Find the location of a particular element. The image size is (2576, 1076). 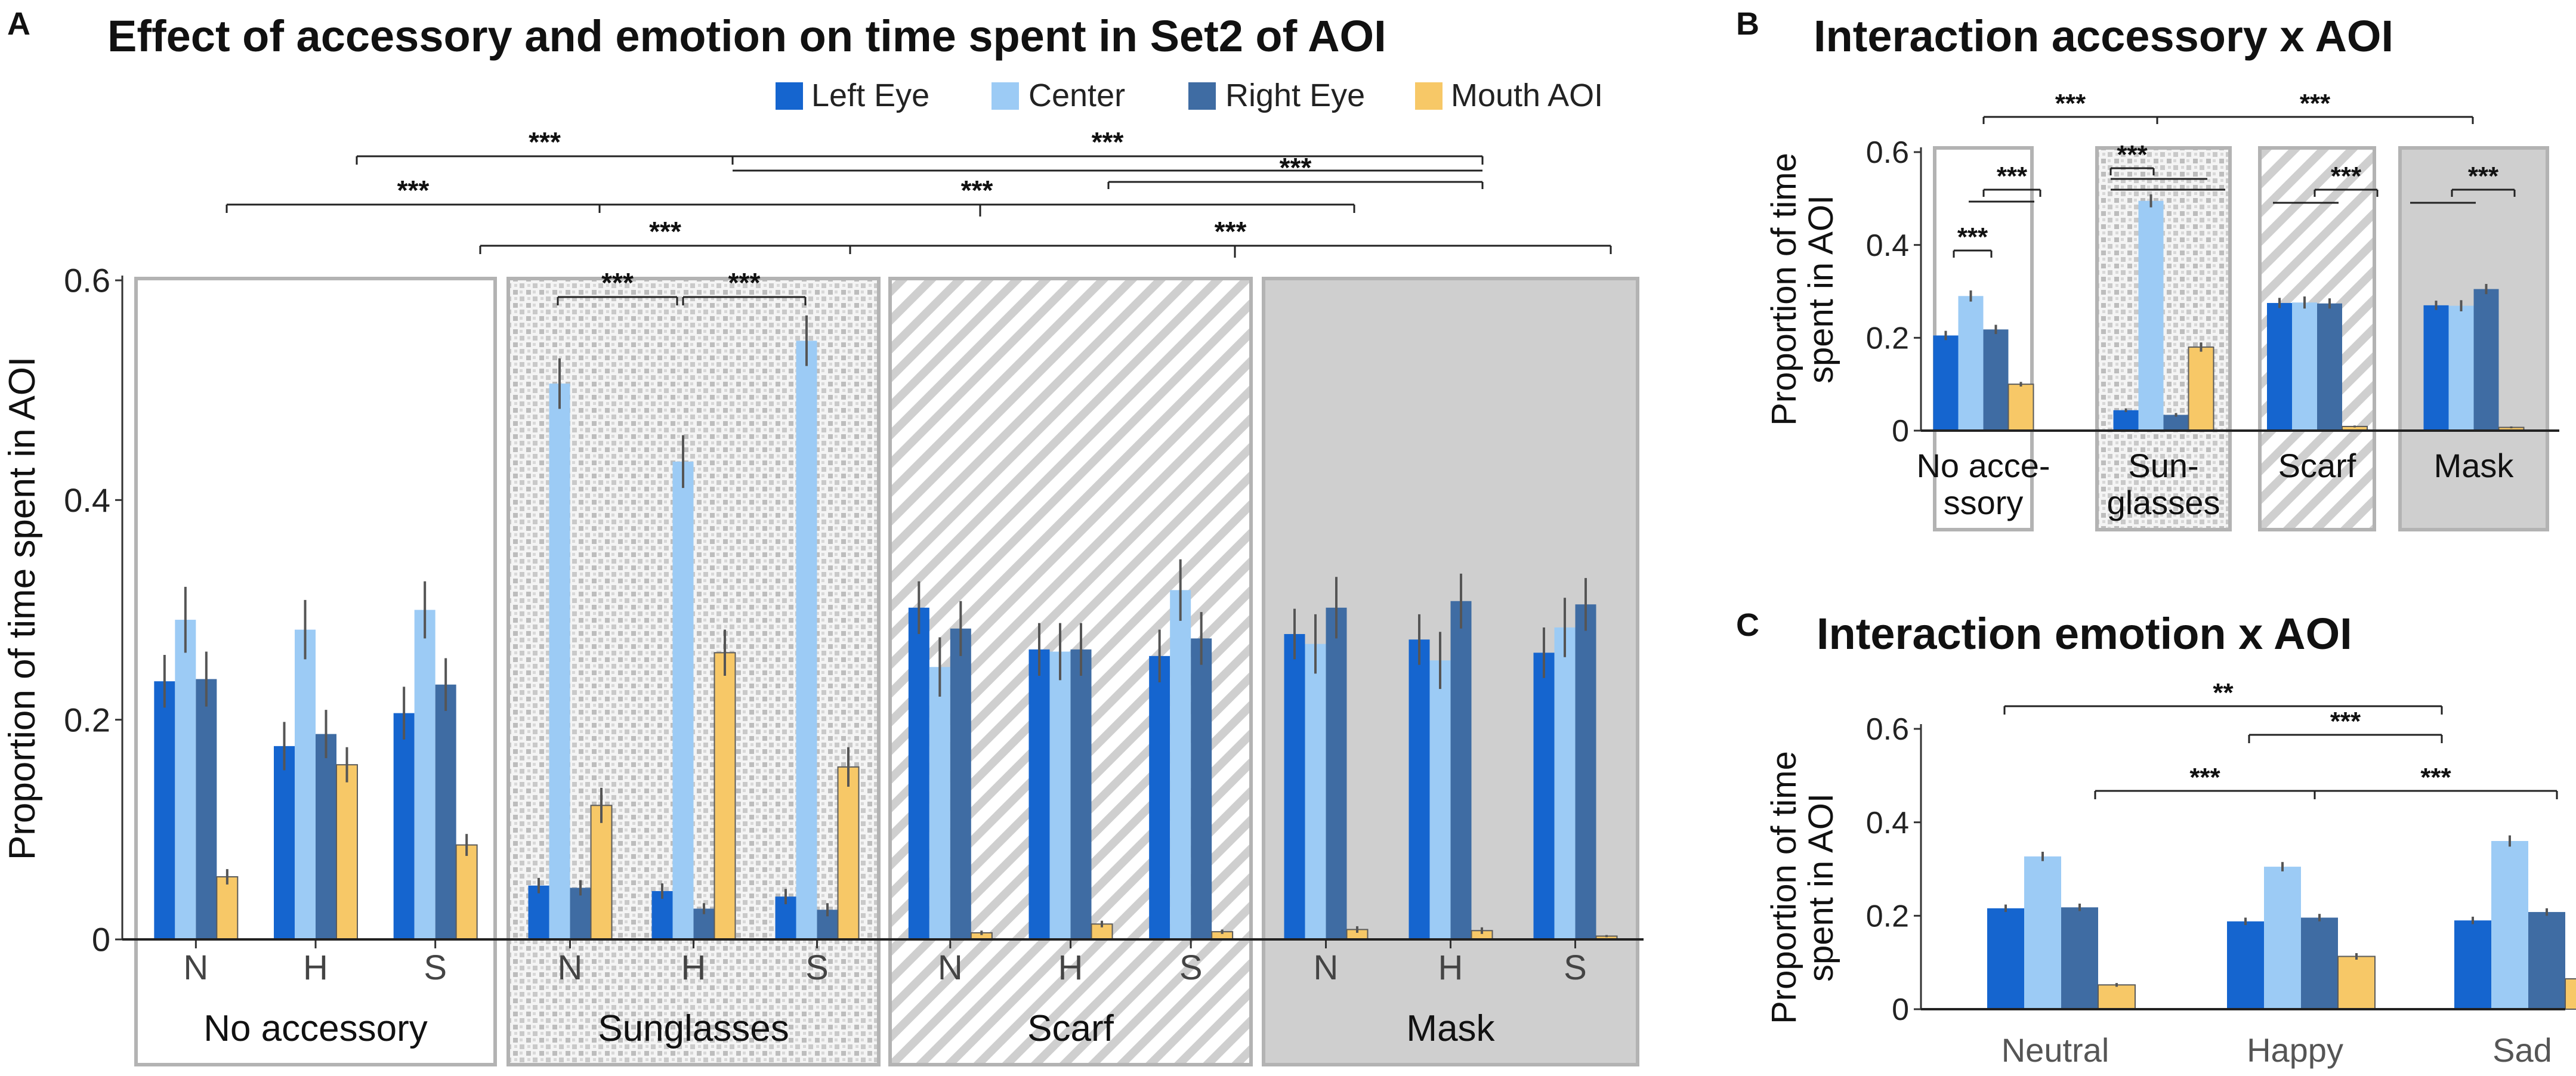

panel-b-group-3-bar-right-eye is located at coordinates (2329, 367).